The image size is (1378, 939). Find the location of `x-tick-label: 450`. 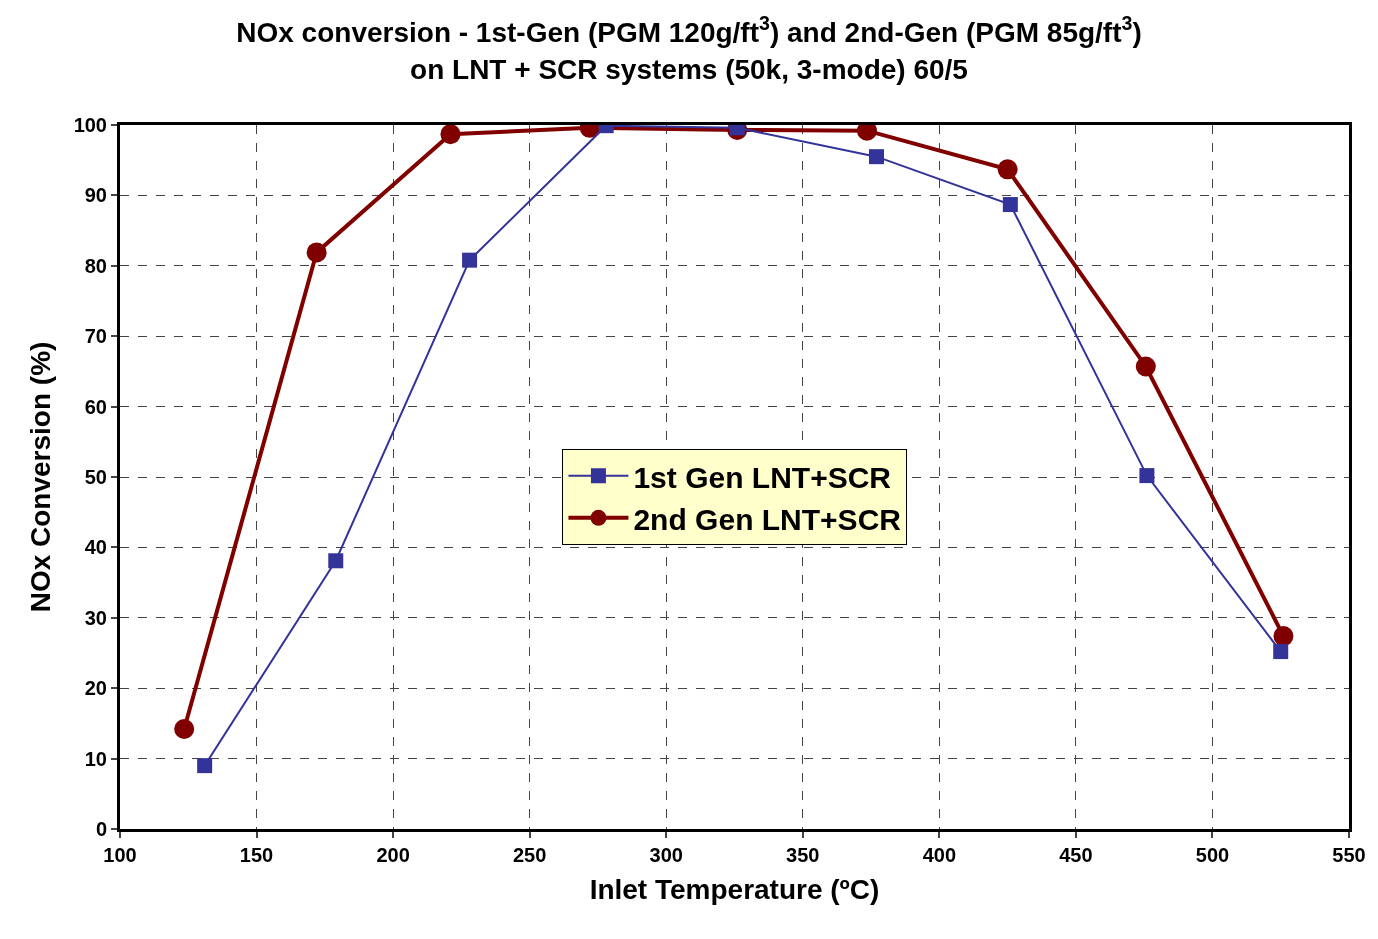

x-tick-label: 450 is located at coordinates (1076, 855).